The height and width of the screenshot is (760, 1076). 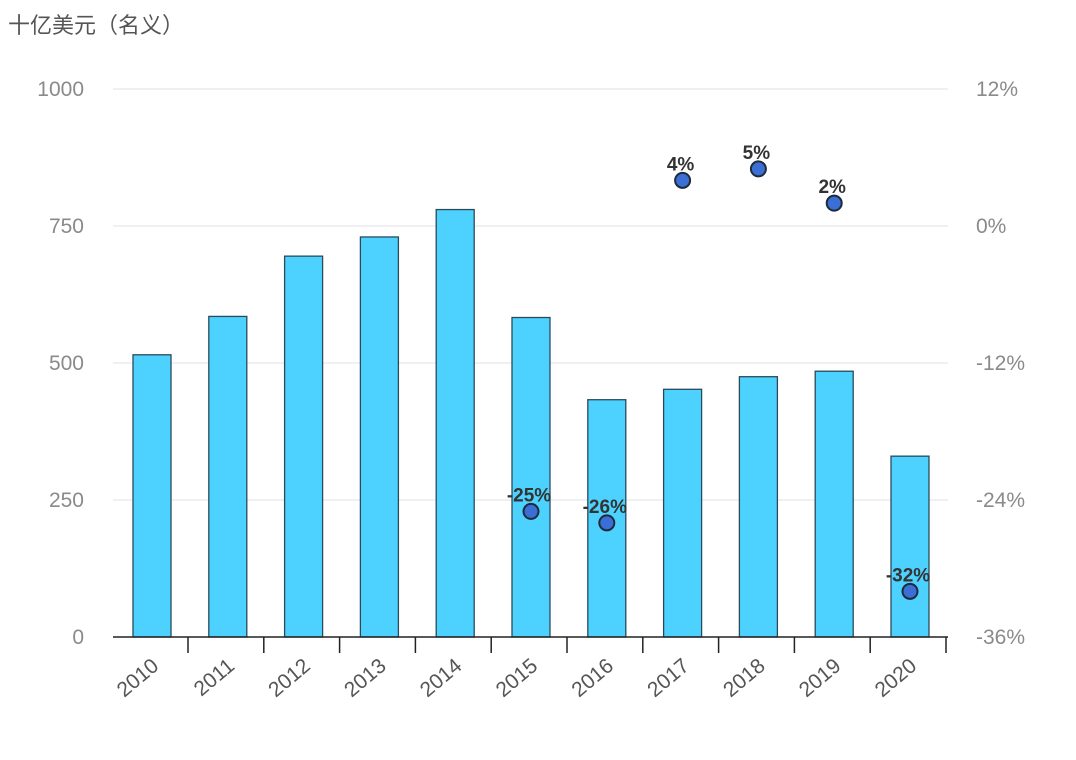 I want to click on left-tick-label: 0, so click(x=78, y=637).